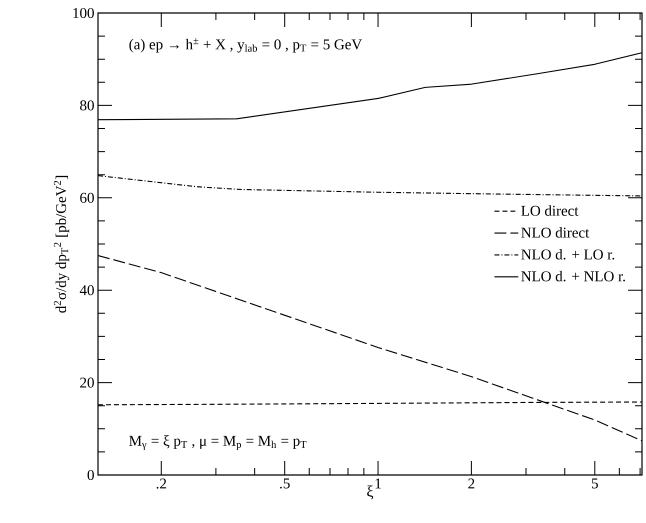 The width and height of the screenshot is (646, 523). Describe the element at coordinates (217, 442) in the screenshot. I see `text: M$_{γ}$ = ξ p$_{T}$ , μ = M$_{p}$ = M$_{h}$ = p$_{T}$` at that location.